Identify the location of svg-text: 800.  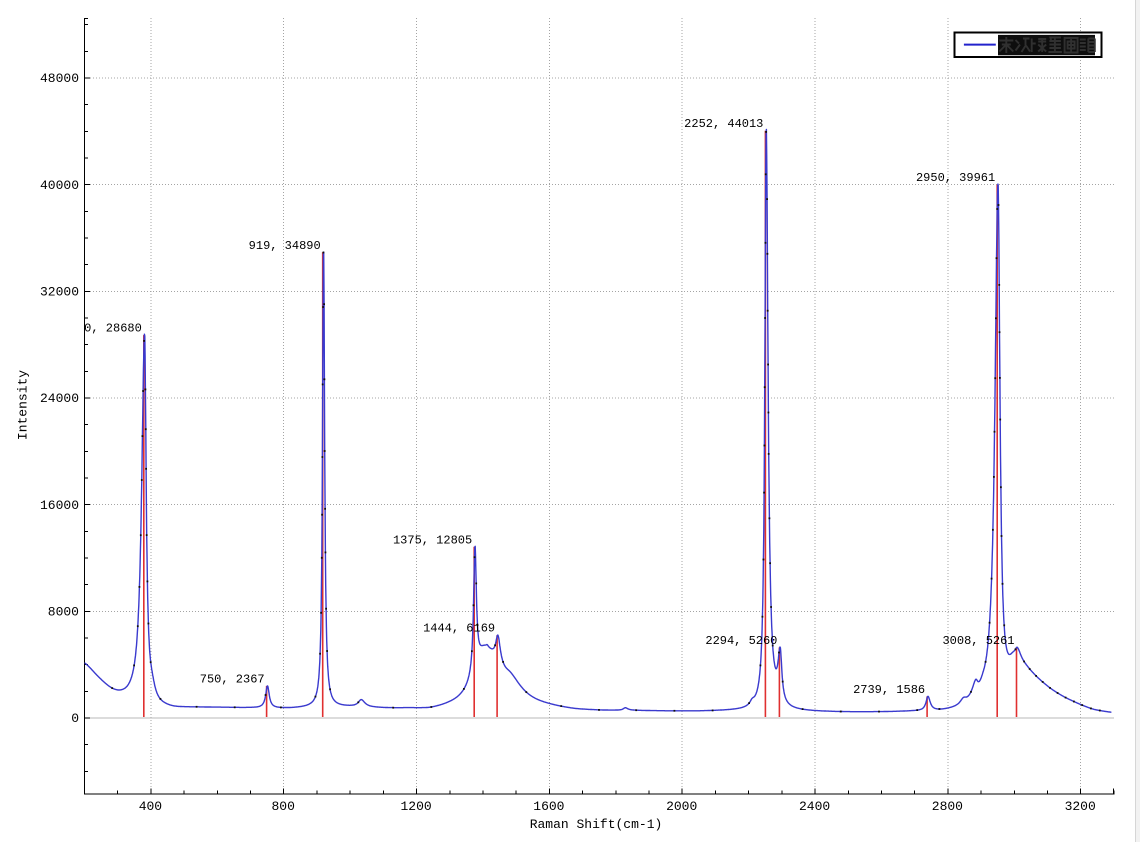
(282, 806).